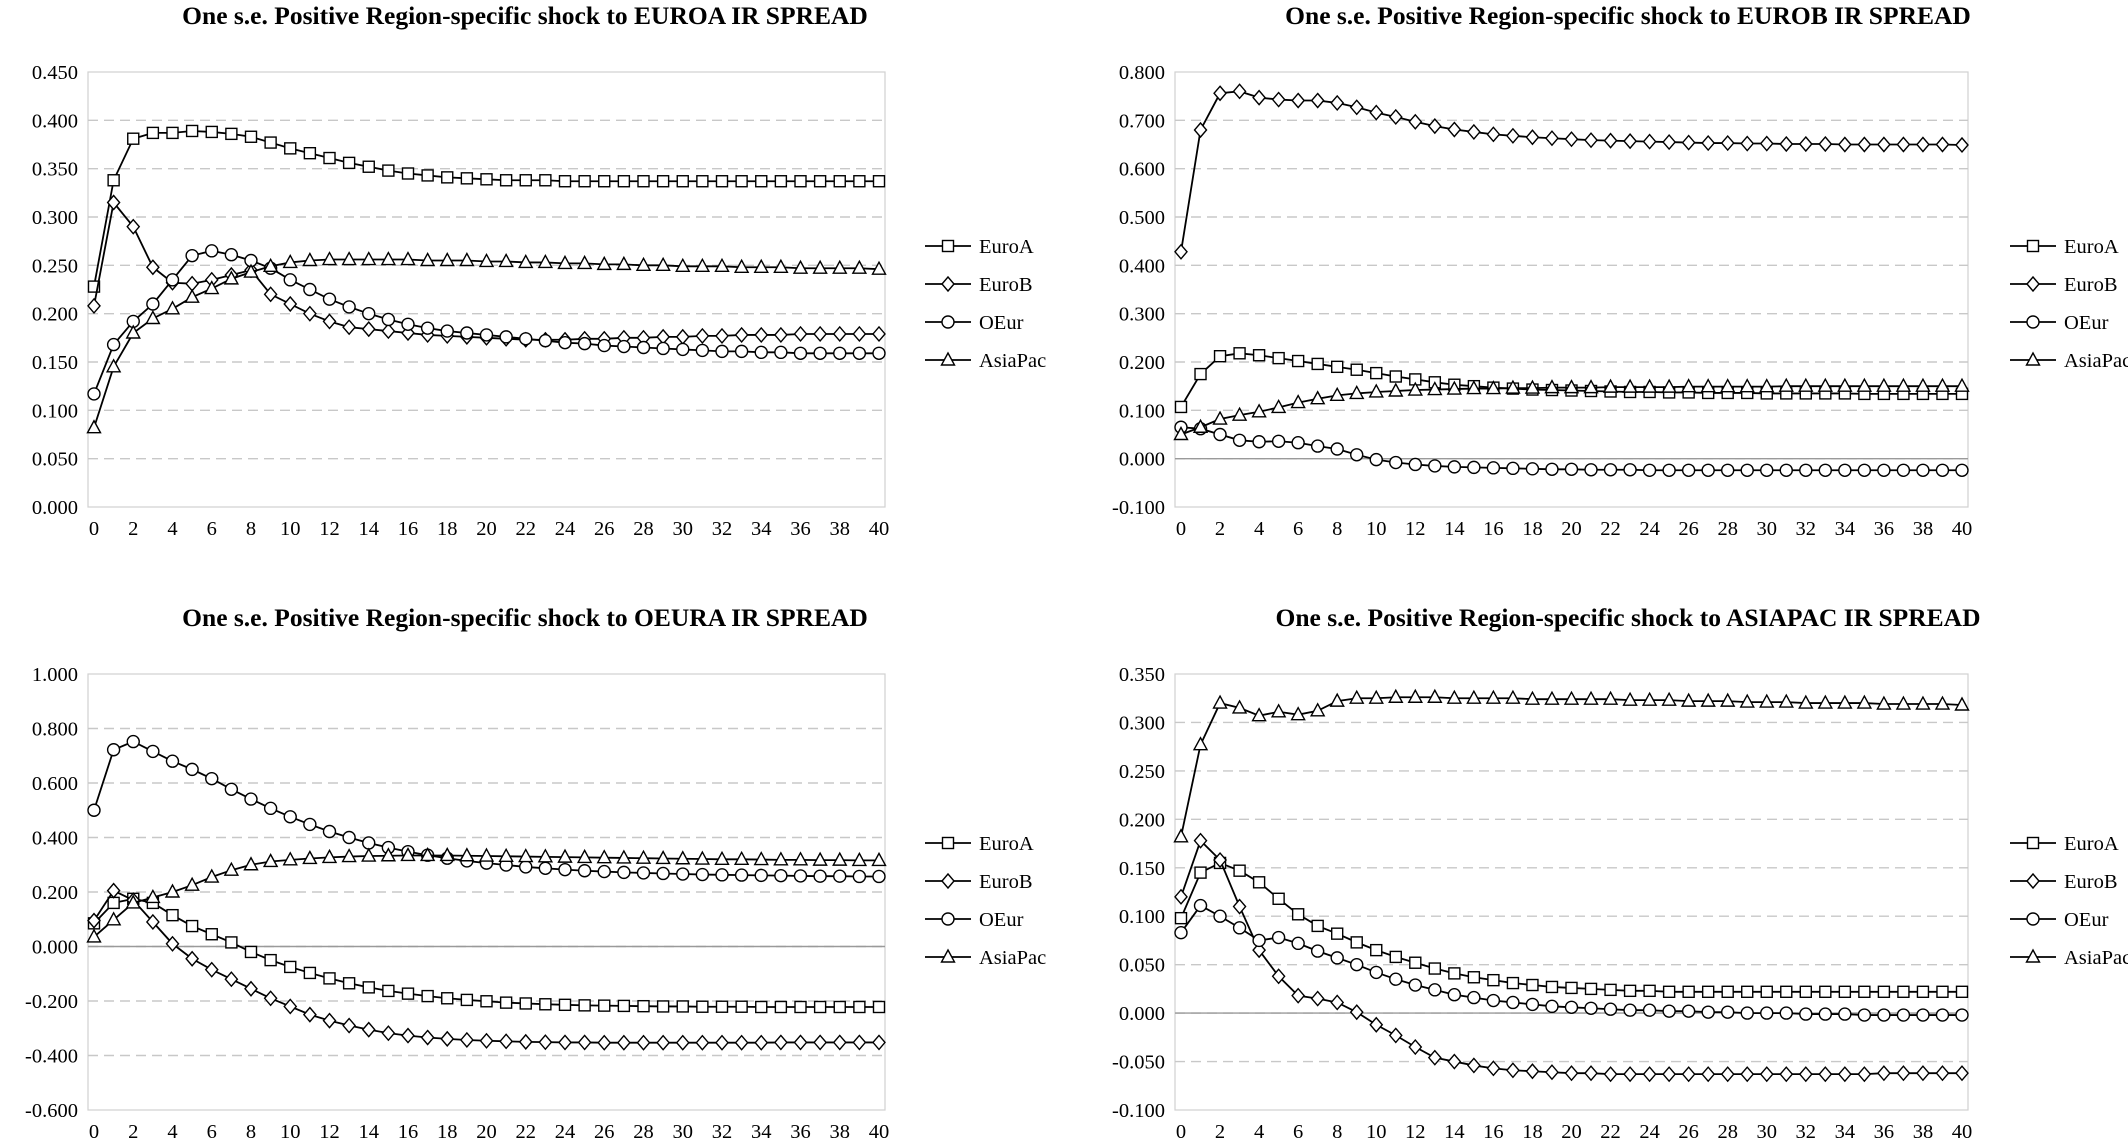 The height and width of the screenshot is (1142, 2128). Describe the element at coordinates (1142, 266) in the screenshot. I see `y-tick-label: 0.400` at that location.